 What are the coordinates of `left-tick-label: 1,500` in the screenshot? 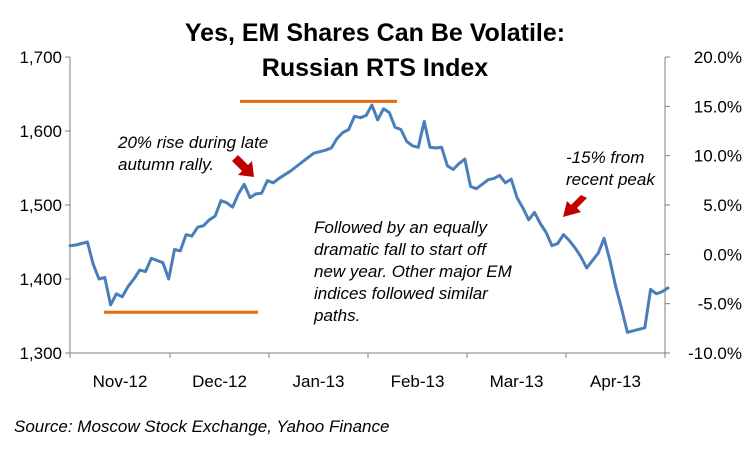 It's located at (40, 205).